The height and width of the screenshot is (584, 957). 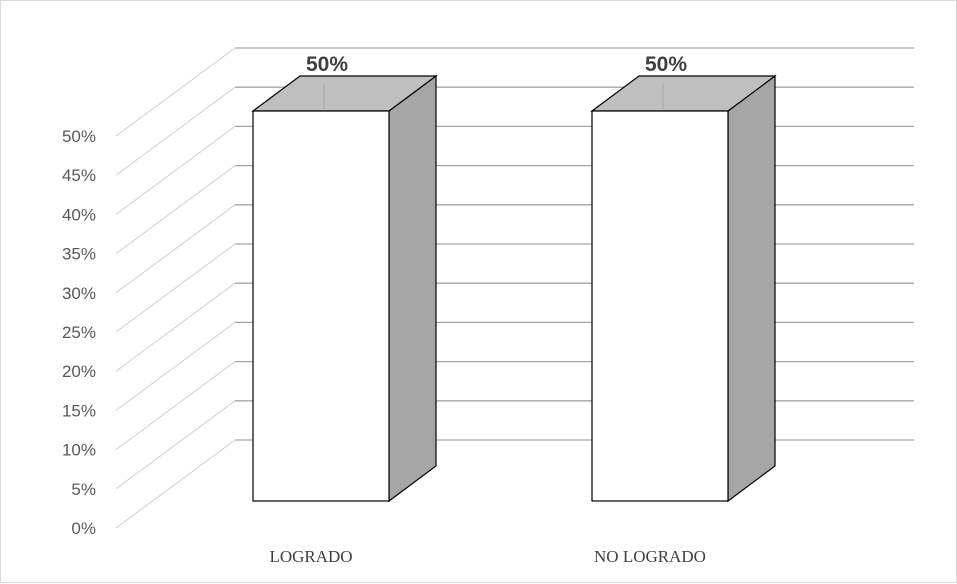 I want to click on x-category-label: LOGRADO, so click(x=310, y=556).